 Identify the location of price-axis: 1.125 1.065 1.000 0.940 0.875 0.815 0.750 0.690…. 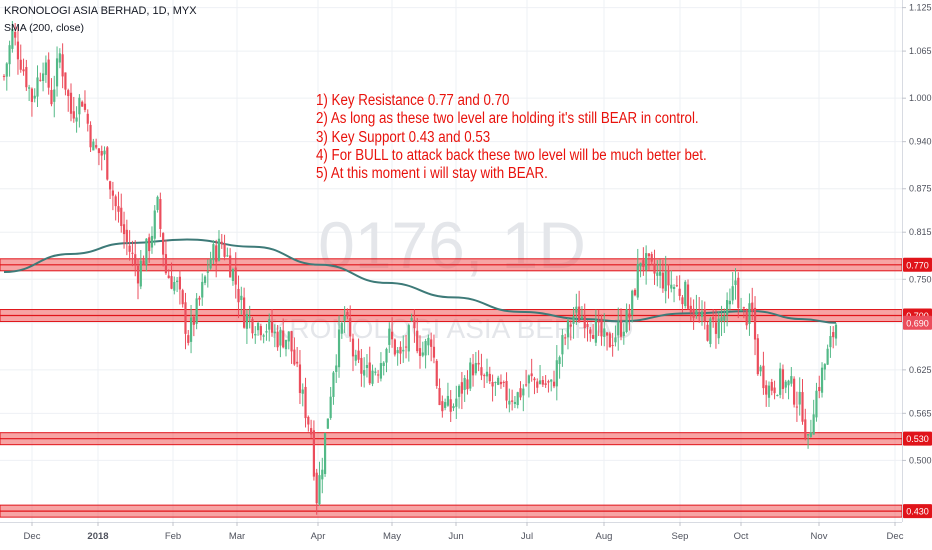
(917, 275).